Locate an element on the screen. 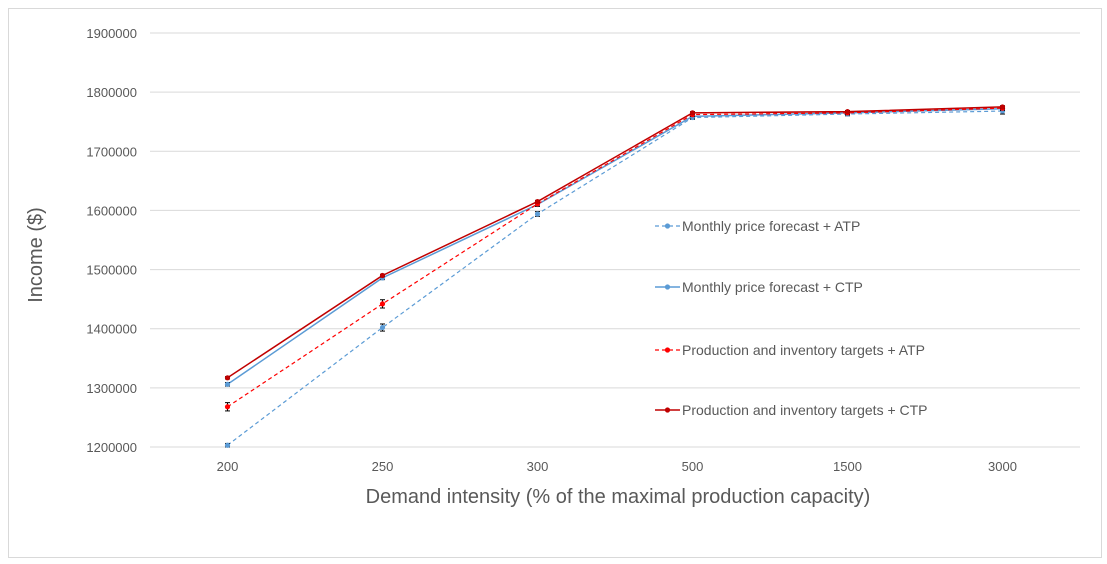 This screenshot has height=564, width=1107. x-tick-labels: 200 250 300 500 1500 3000 is located at coordinates (617, 466).